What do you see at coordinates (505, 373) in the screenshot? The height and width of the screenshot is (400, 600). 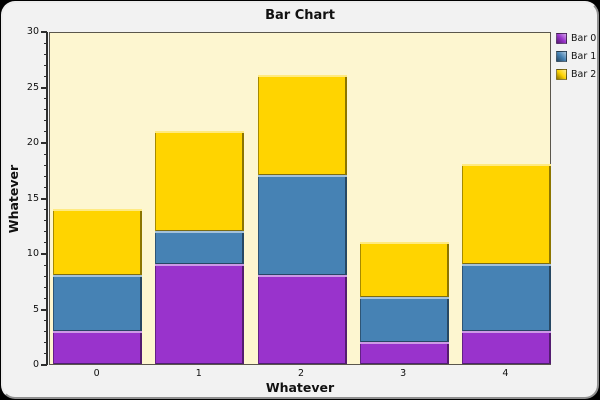 I see `x-tick-label-4: 4` at bounding box center [505, 373].